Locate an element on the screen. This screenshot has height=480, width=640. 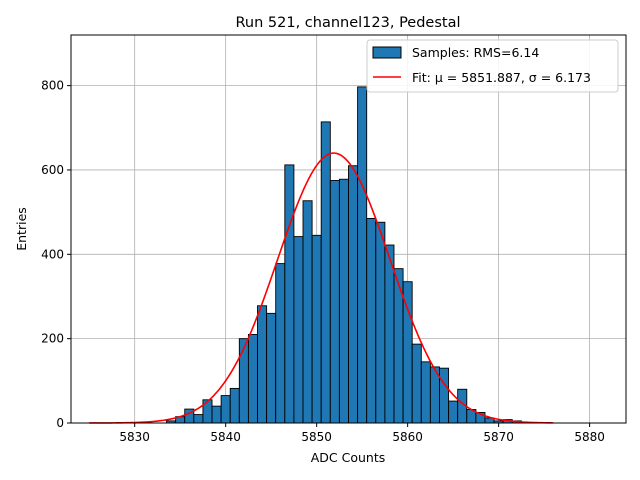
chart-title: Run 521, channel123, Pedestal is located at coordinates (347, 23).